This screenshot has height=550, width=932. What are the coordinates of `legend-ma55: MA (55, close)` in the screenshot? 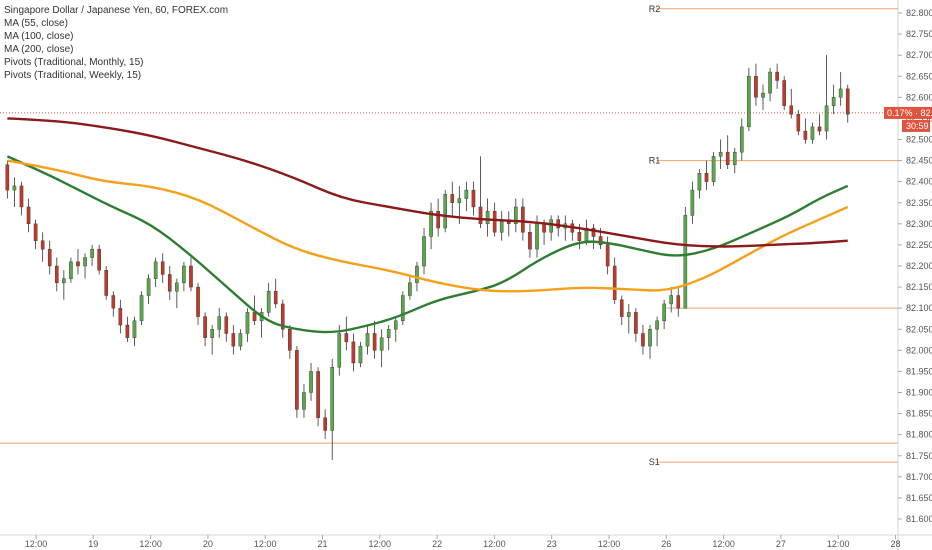 It's located at (36, 23).